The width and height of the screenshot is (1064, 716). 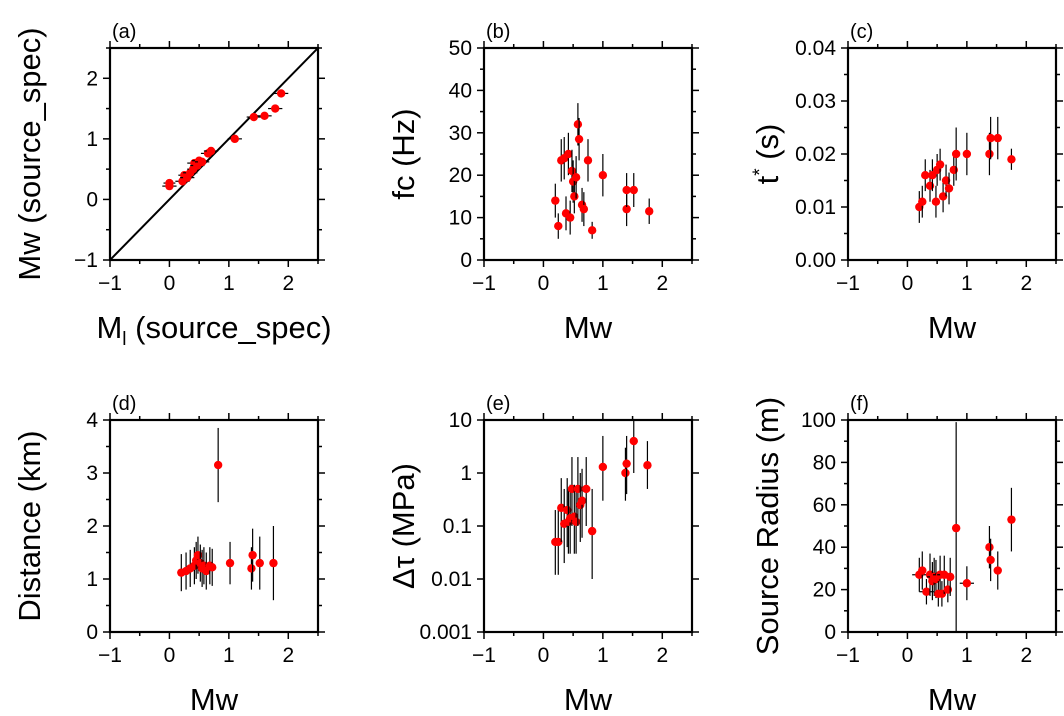 What do you see at coordinates (861, 32) in the screenshot?
I see `panel-label: (c)` at bounding box center [861, 32].